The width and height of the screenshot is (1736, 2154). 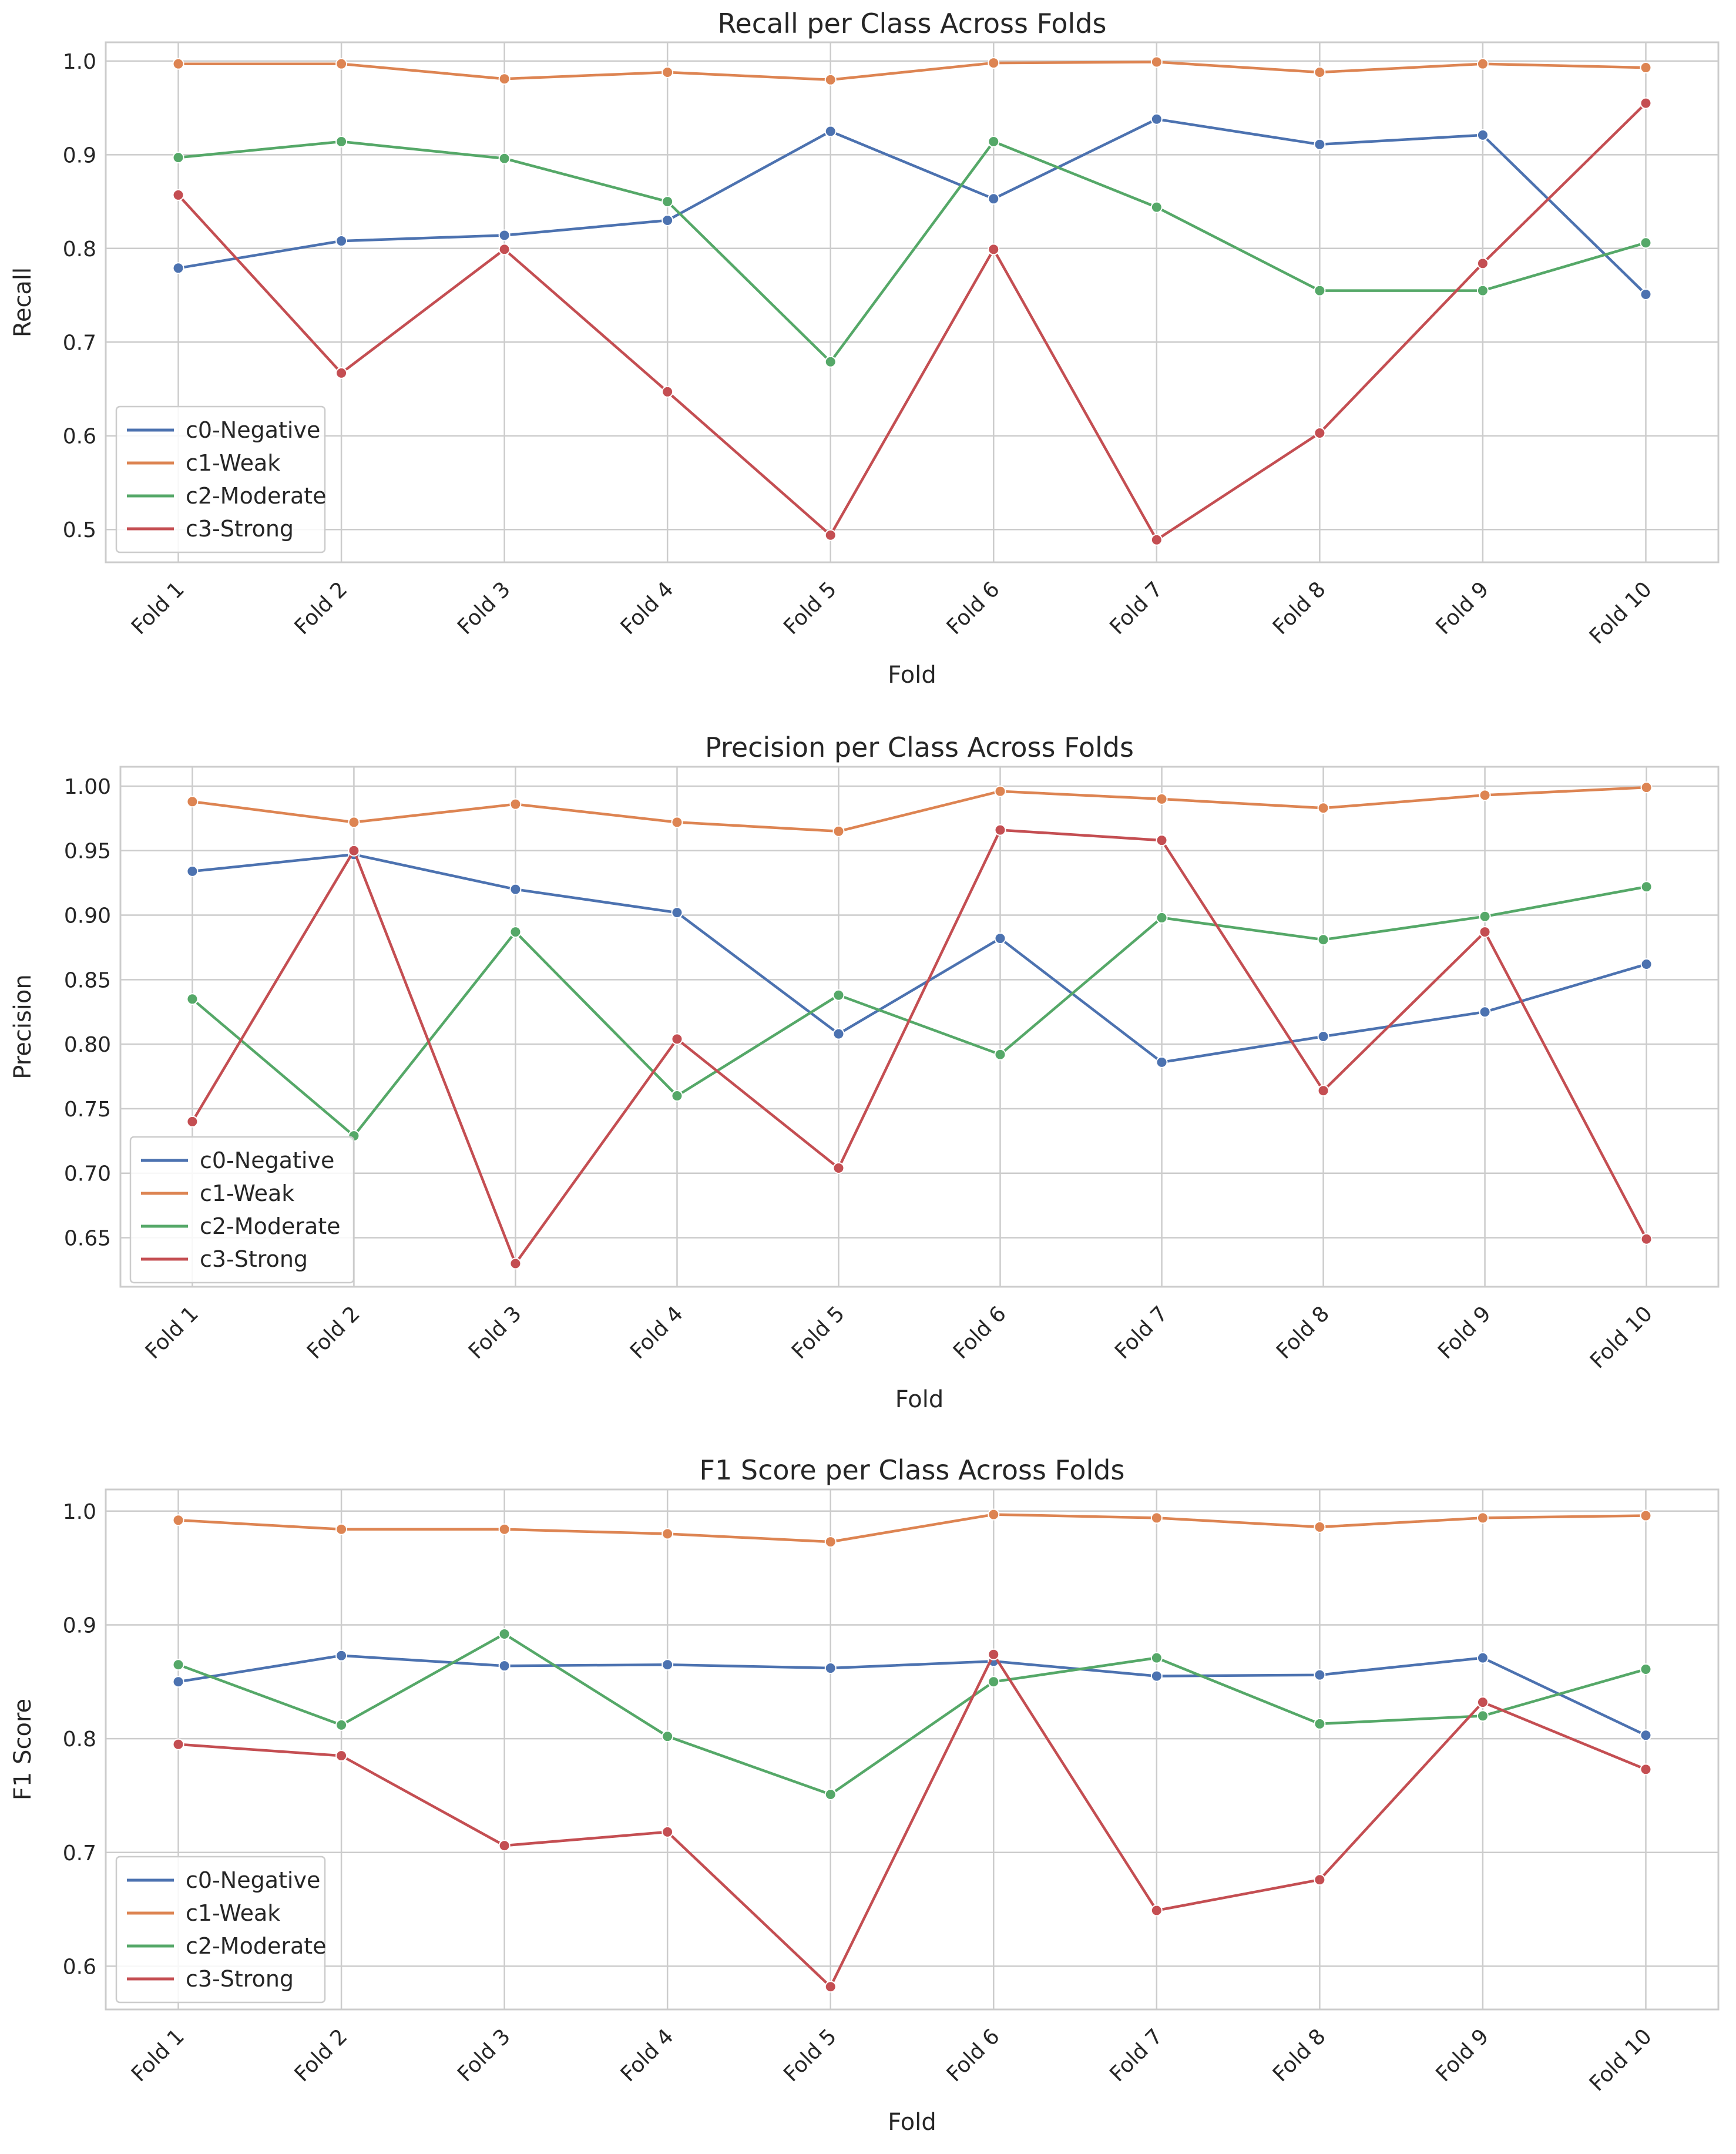 What do you see at coordinates (254, 1259) in the screenshot?
I see `legend-label: c3-Strong` at bounding box center [254, 1259].